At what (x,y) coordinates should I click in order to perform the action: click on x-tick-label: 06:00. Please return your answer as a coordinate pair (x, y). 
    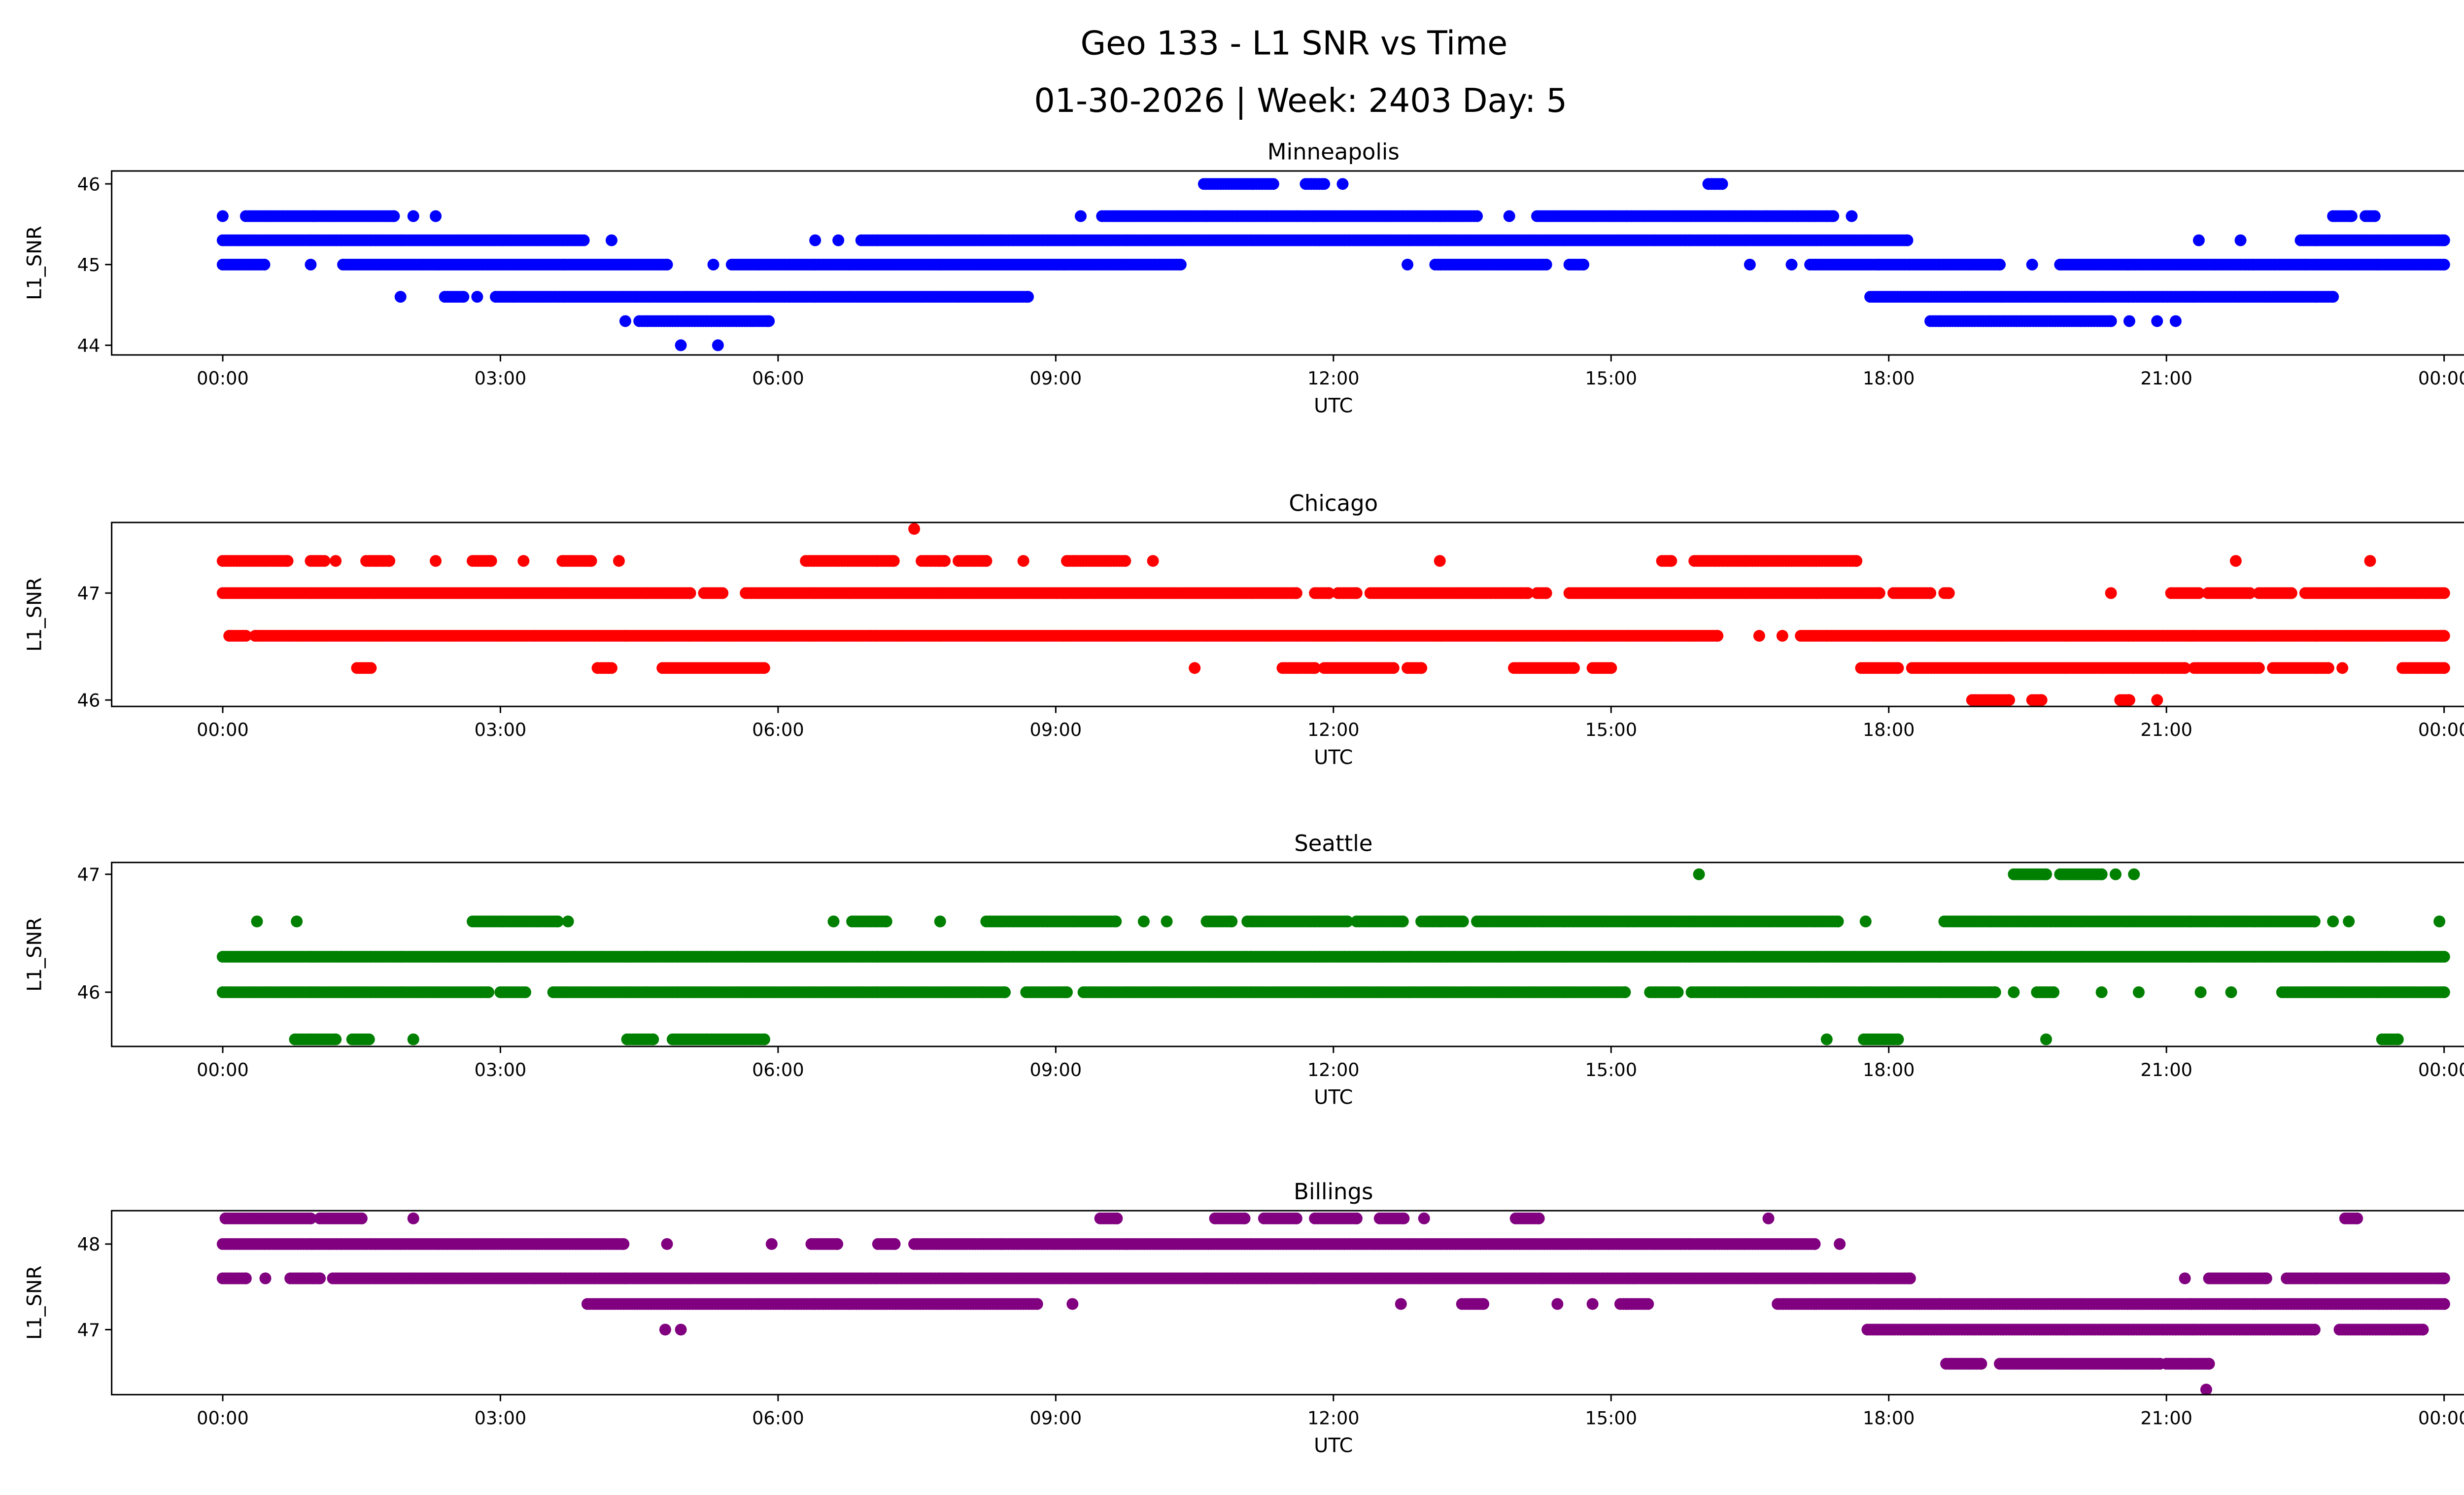
    Looking at the image, I should click on (778, 378).